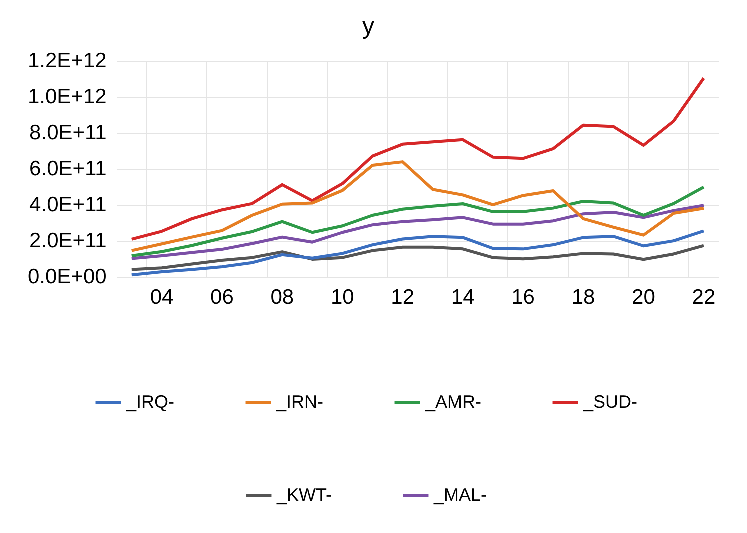 The height and width of the screenshot is (533, 747). Describe the element at coordinates (644, 298) in the screenshot. I see `x-tick-label: 20` at that location.